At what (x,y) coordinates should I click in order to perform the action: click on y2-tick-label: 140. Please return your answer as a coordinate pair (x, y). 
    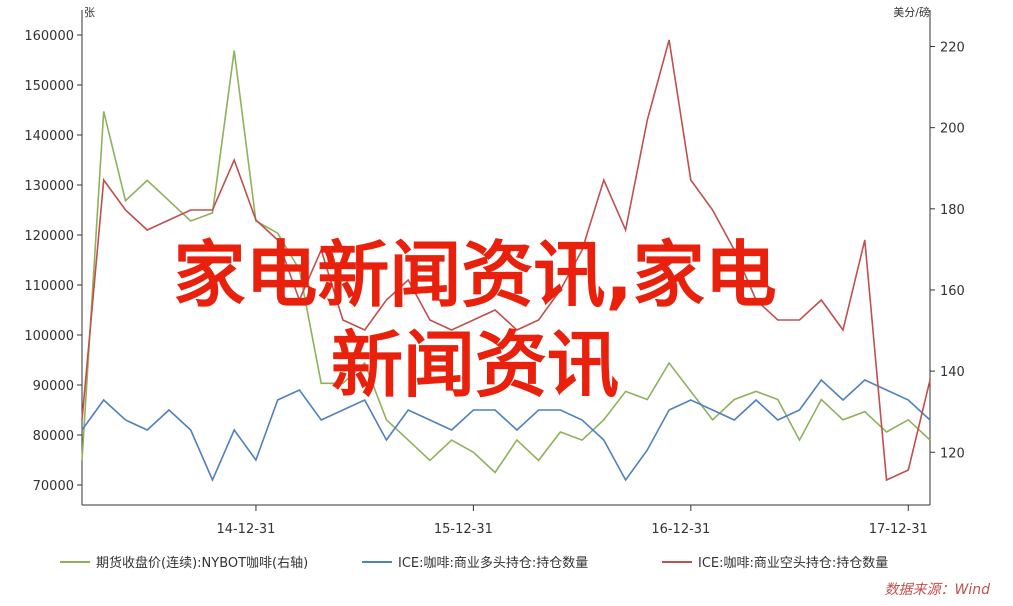
    Looking at the image, I should click on (952, 372).